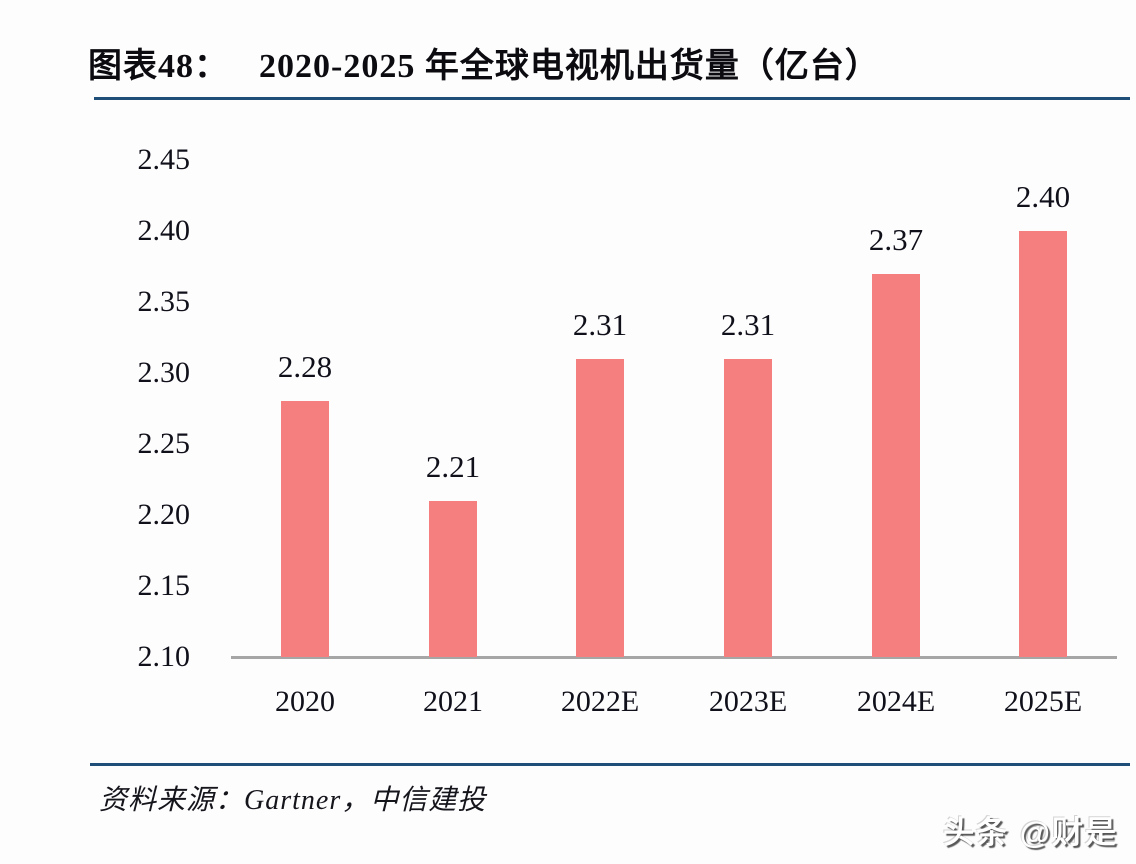 Image resolution: width=1136 pixels, height=864 pixels. I want to click on bar-2025E, so click(1043, 444).